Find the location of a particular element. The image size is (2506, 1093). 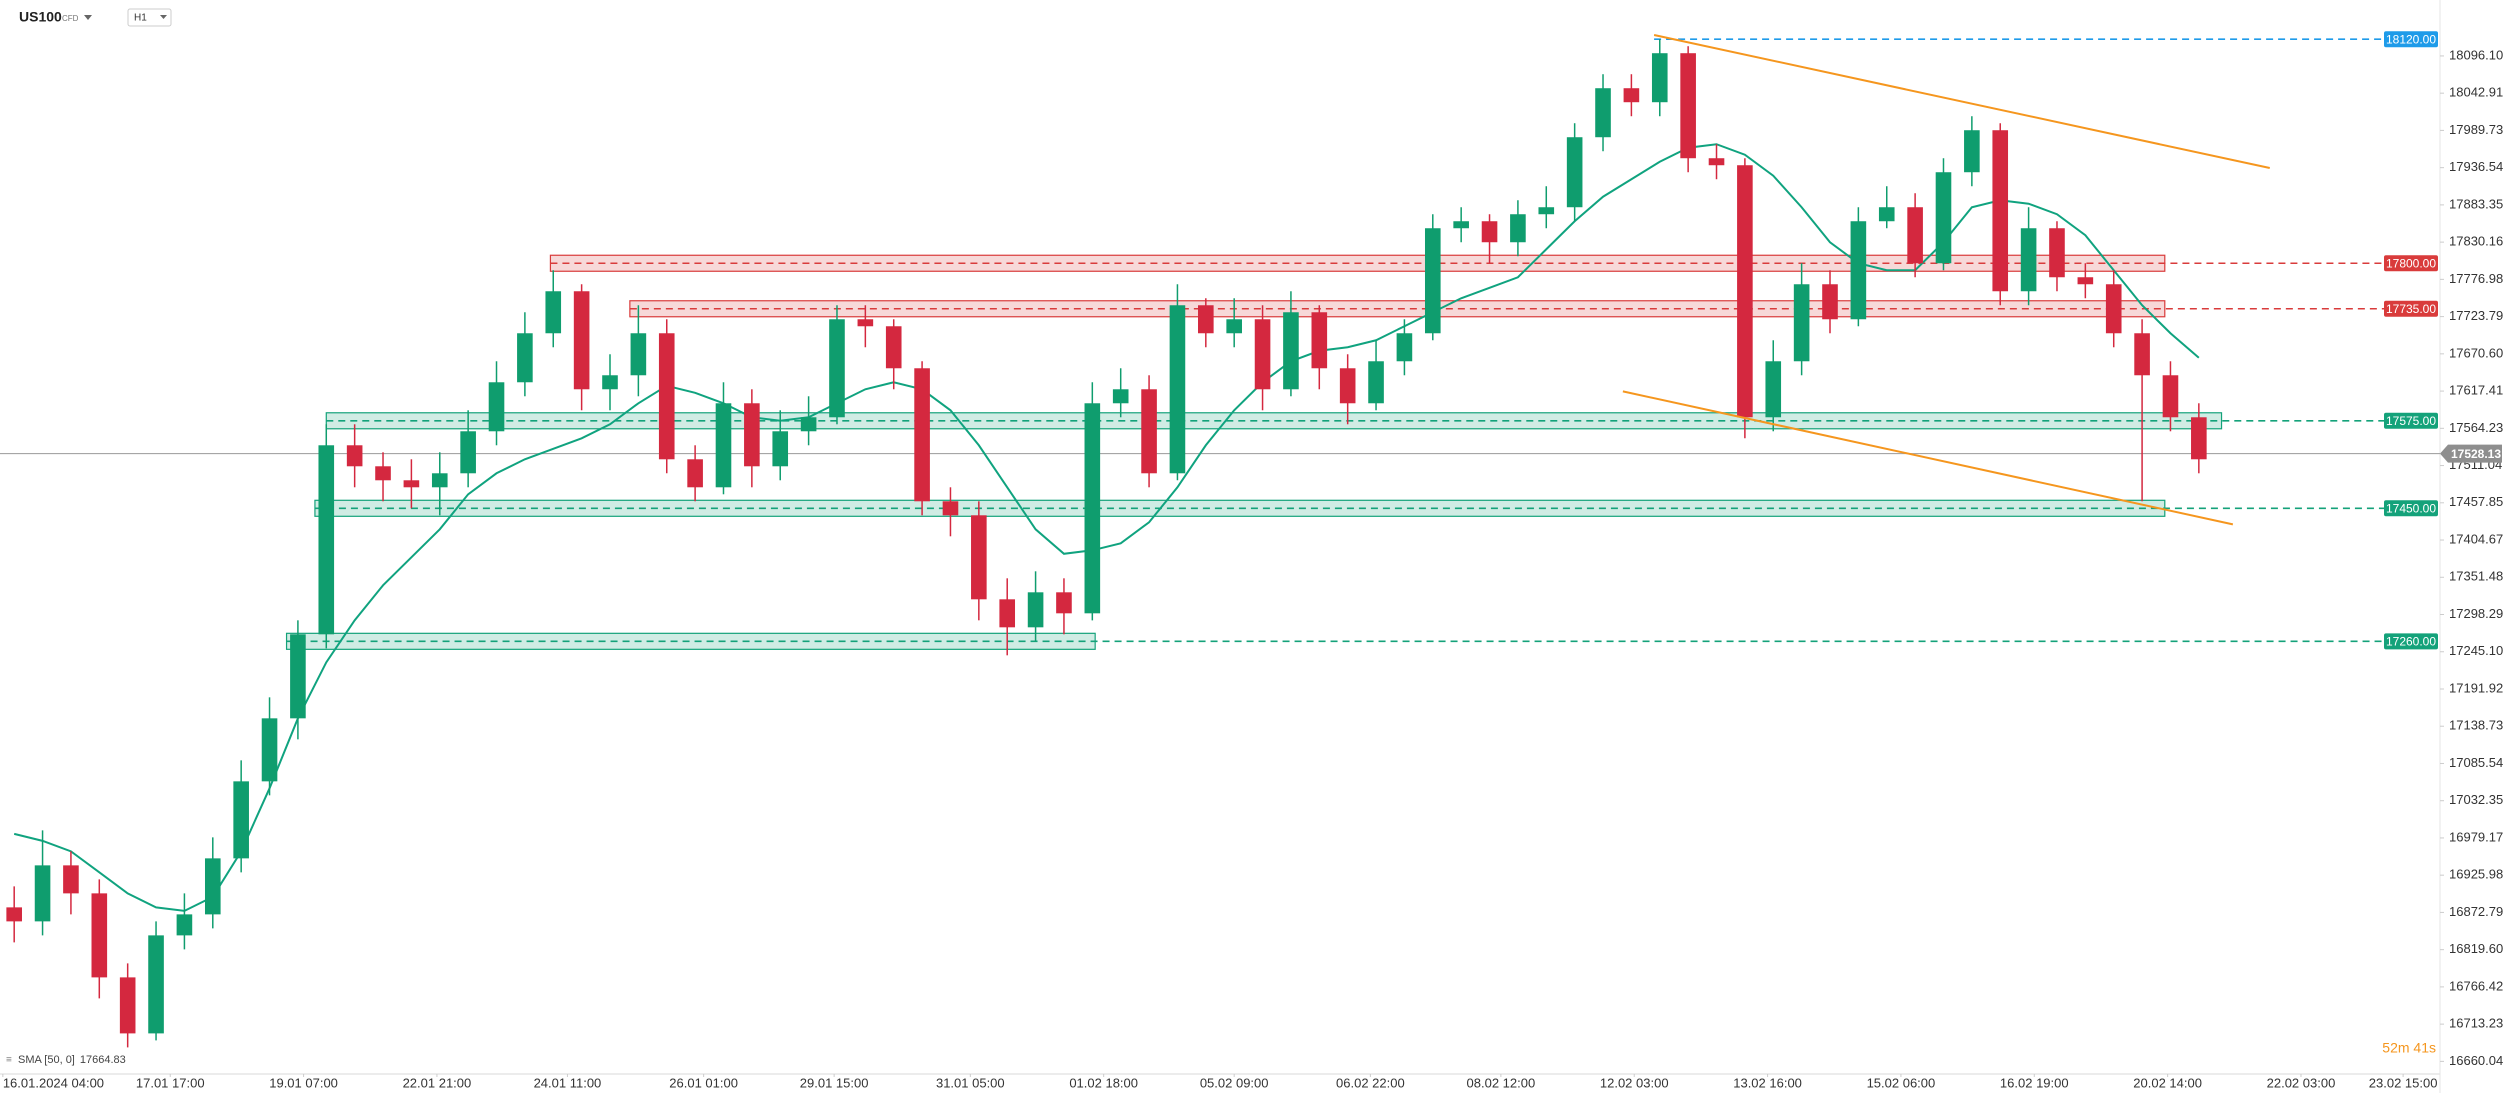

x-tick-label: 20.02 14:00 is located at coordinates (2167, 1082).